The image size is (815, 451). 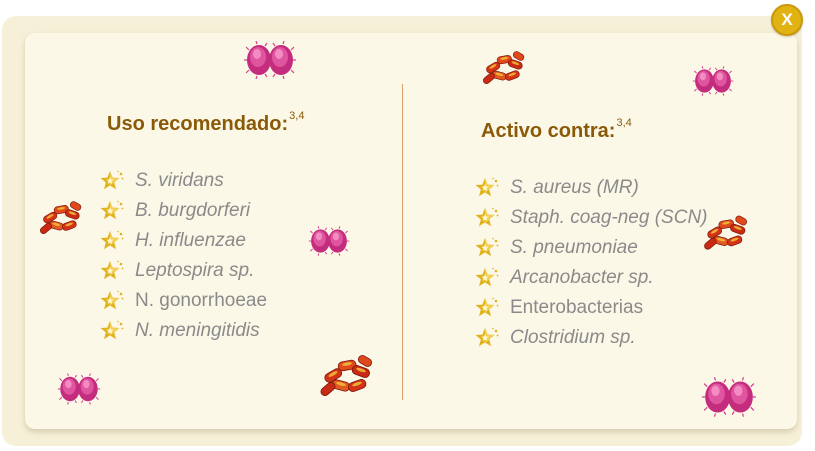 I want to click on right-title-text: Activo contra:, so click(x=548, y=131).